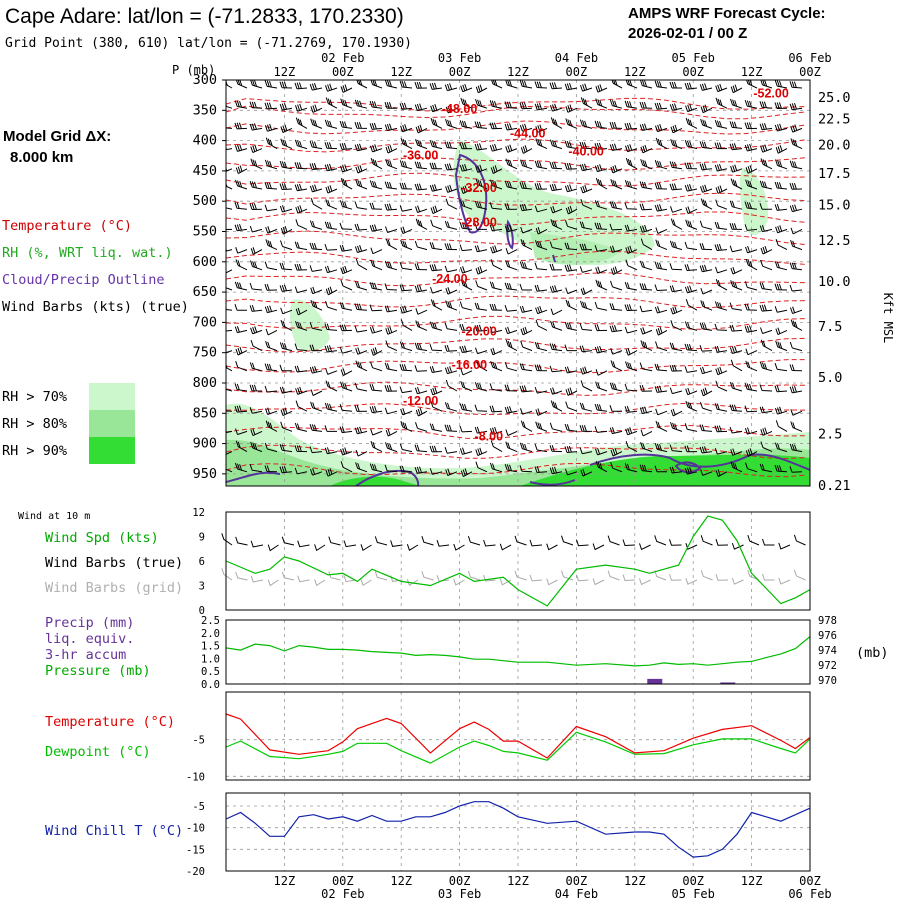  I want to click on pressure-tick-label: 300, so click(205, 80).